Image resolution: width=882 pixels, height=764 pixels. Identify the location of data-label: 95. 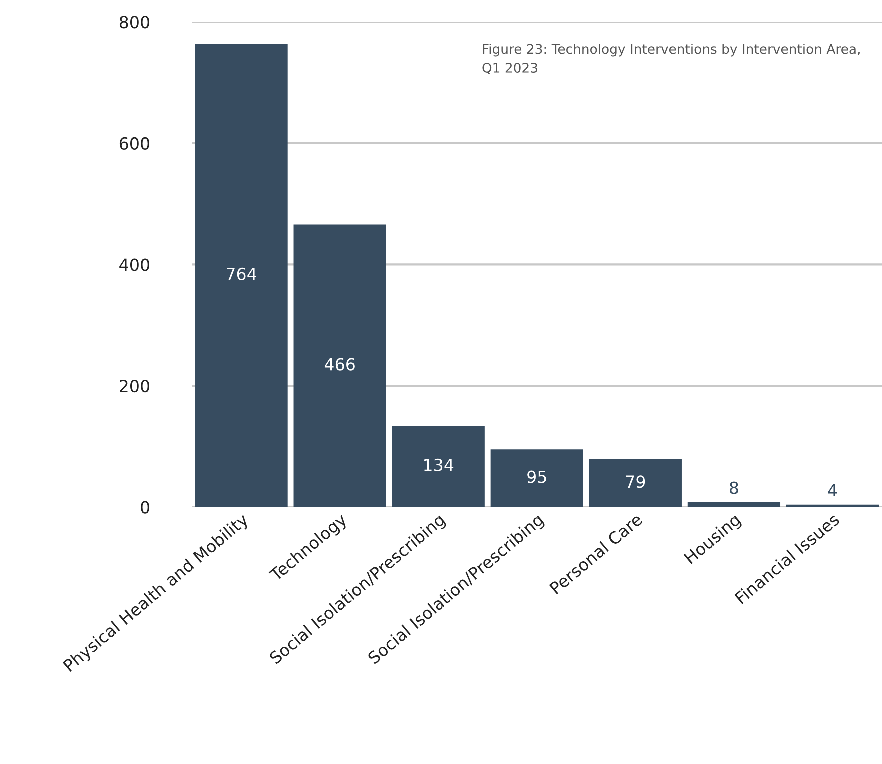
(537, 477).